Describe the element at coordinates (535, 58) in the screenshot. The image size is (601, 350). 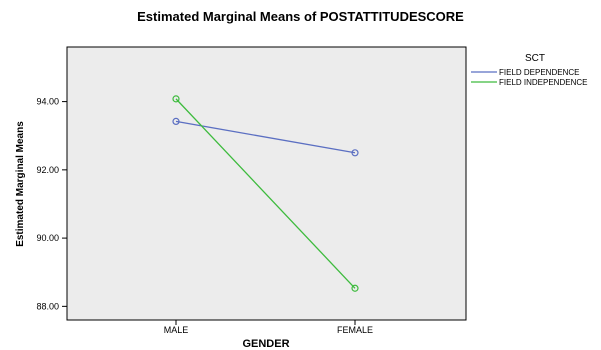
I see `legend-title: SCT` at that location.